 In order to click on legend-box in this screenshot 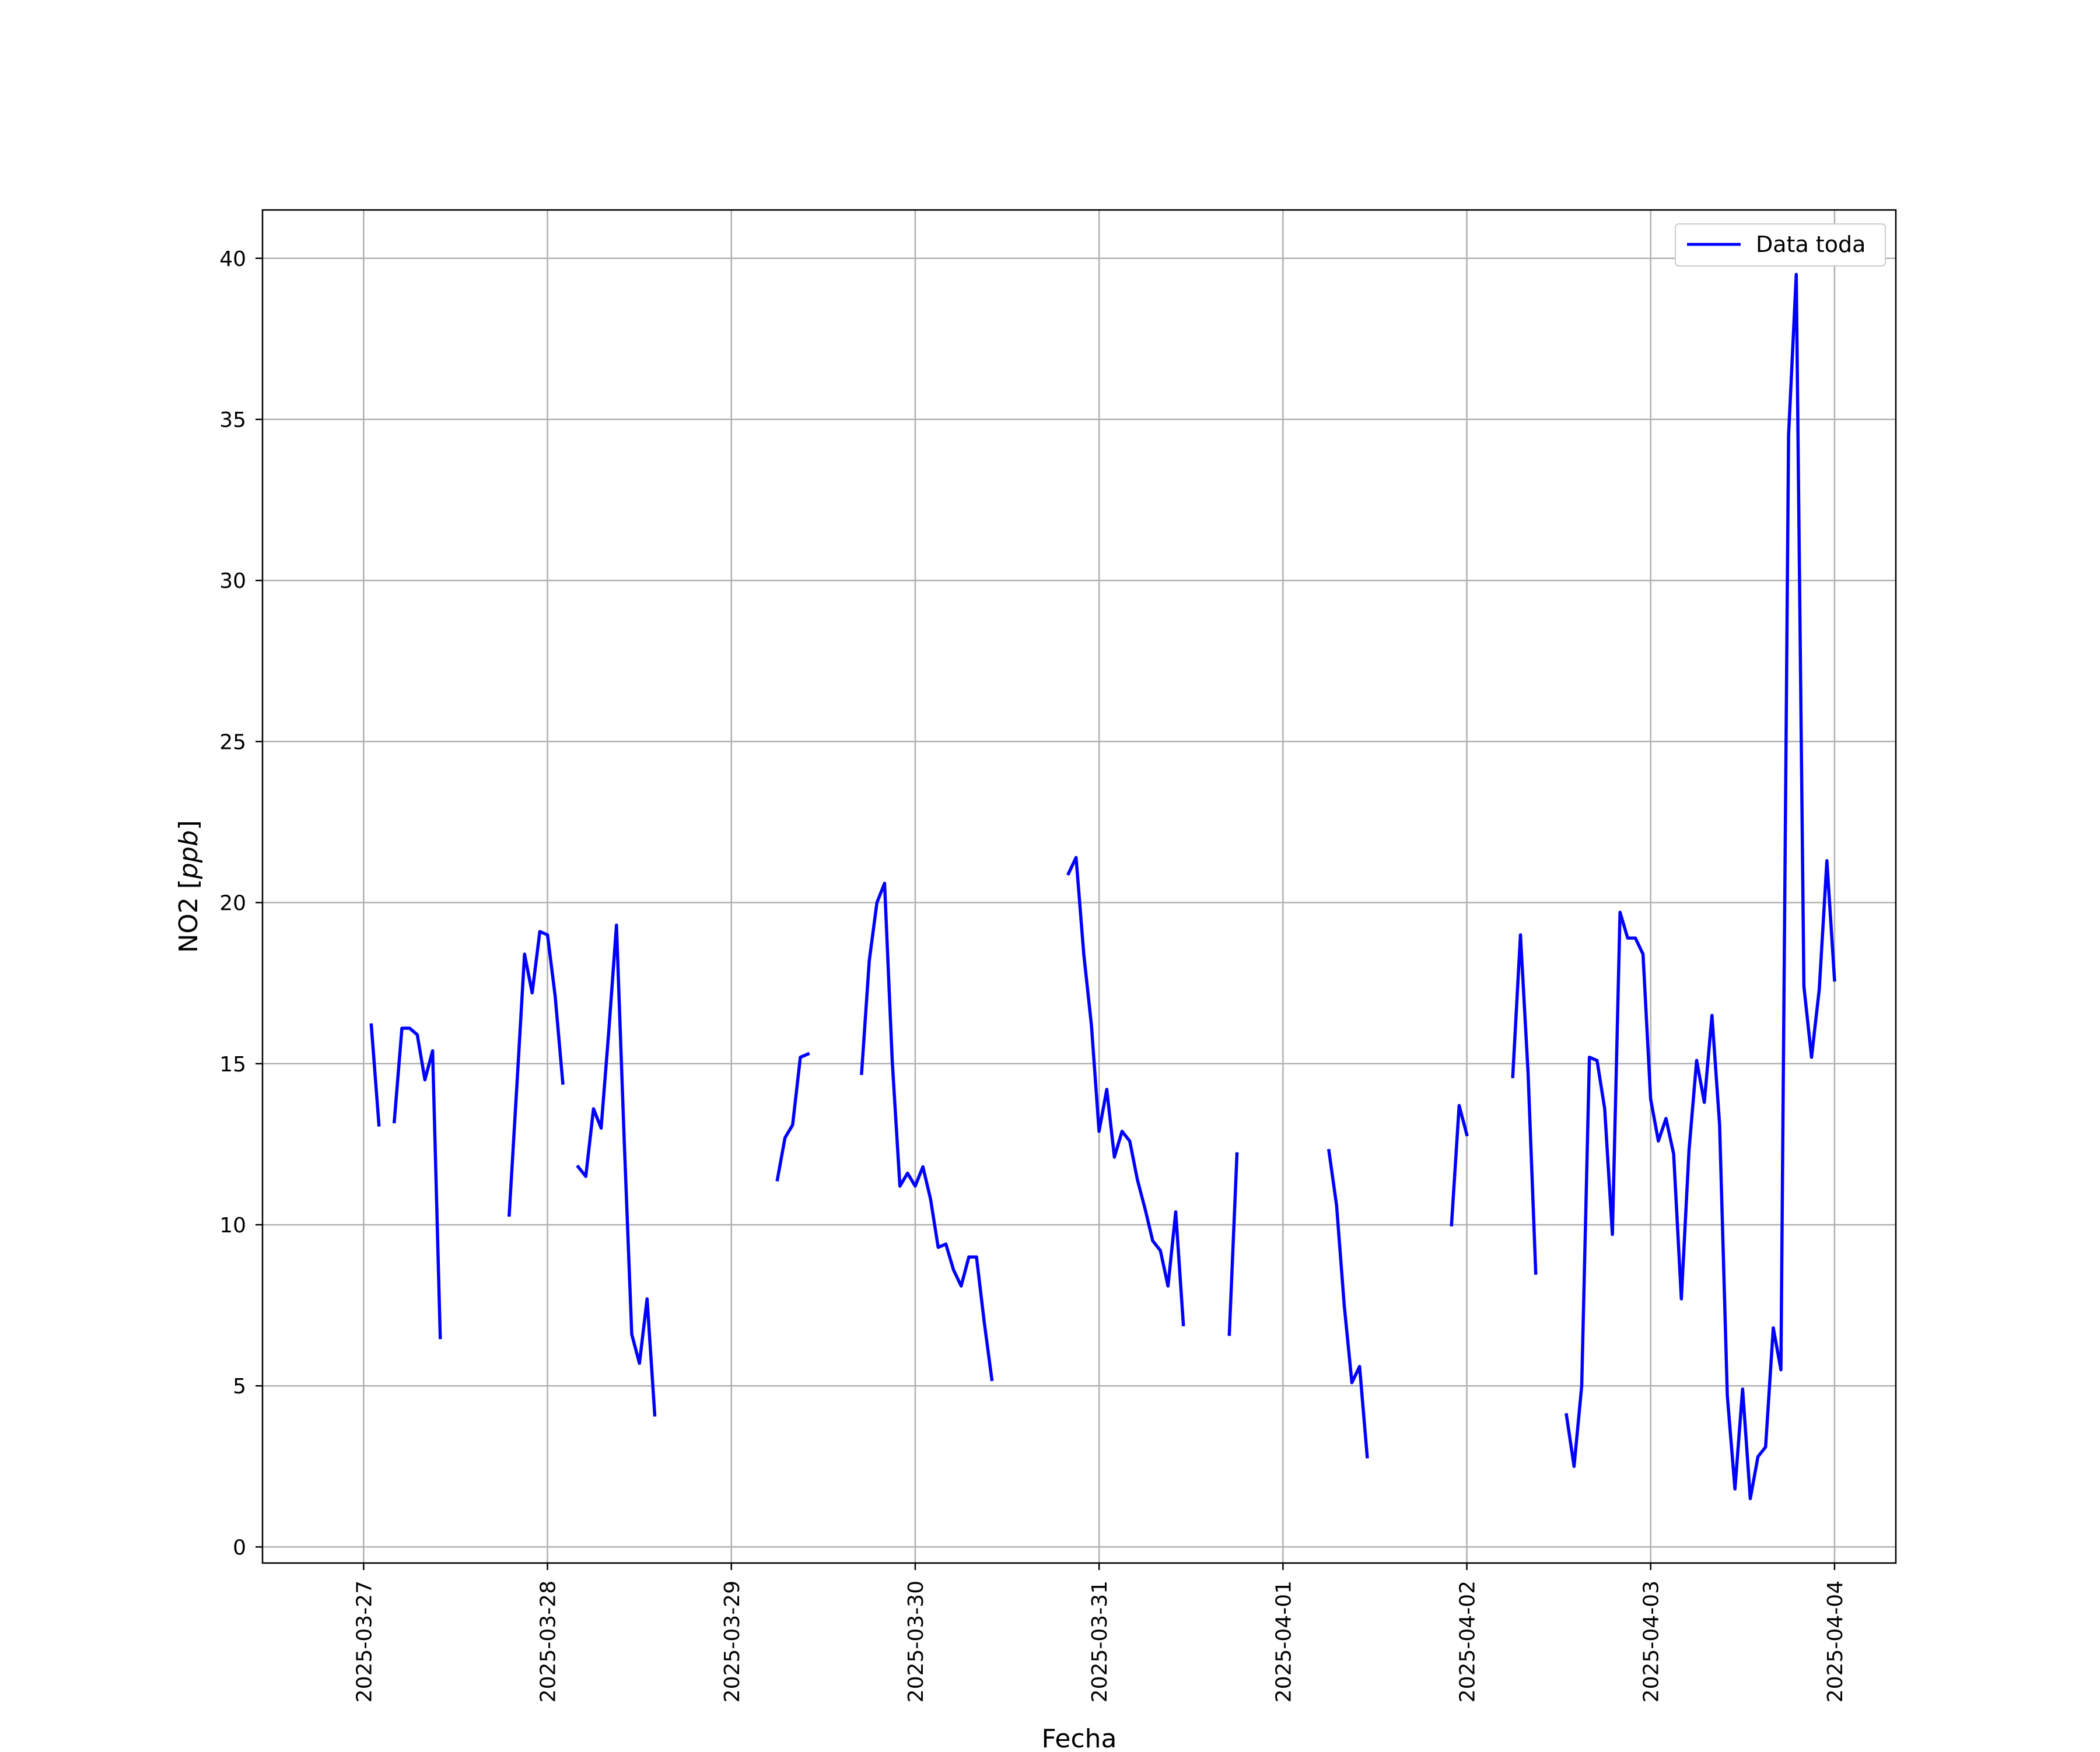, I will do `click(1780, 245)`.